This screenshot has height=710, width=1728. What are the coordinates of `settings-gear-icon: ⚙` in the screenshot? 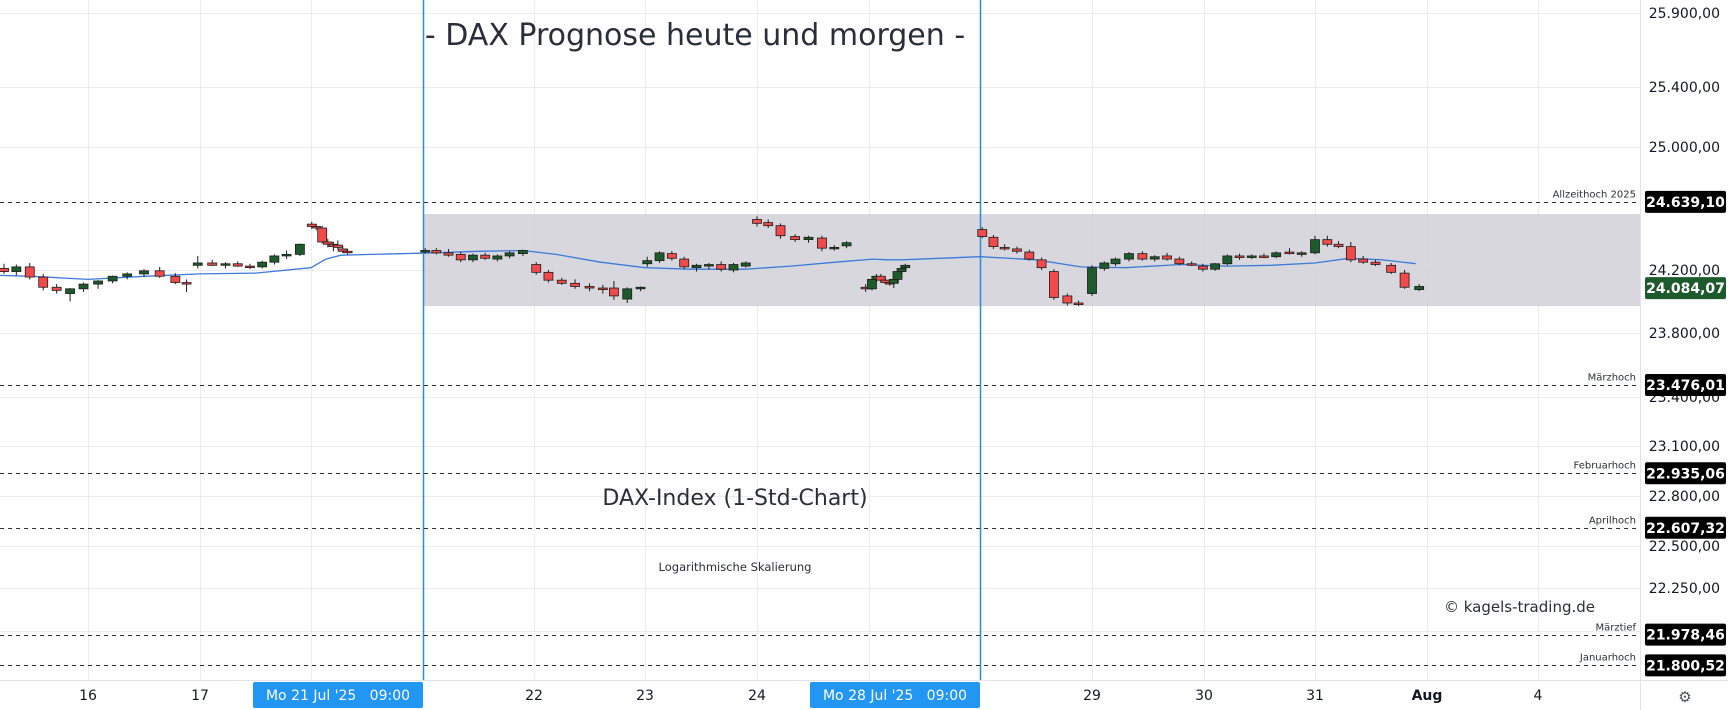 It's located at (1685, 697).